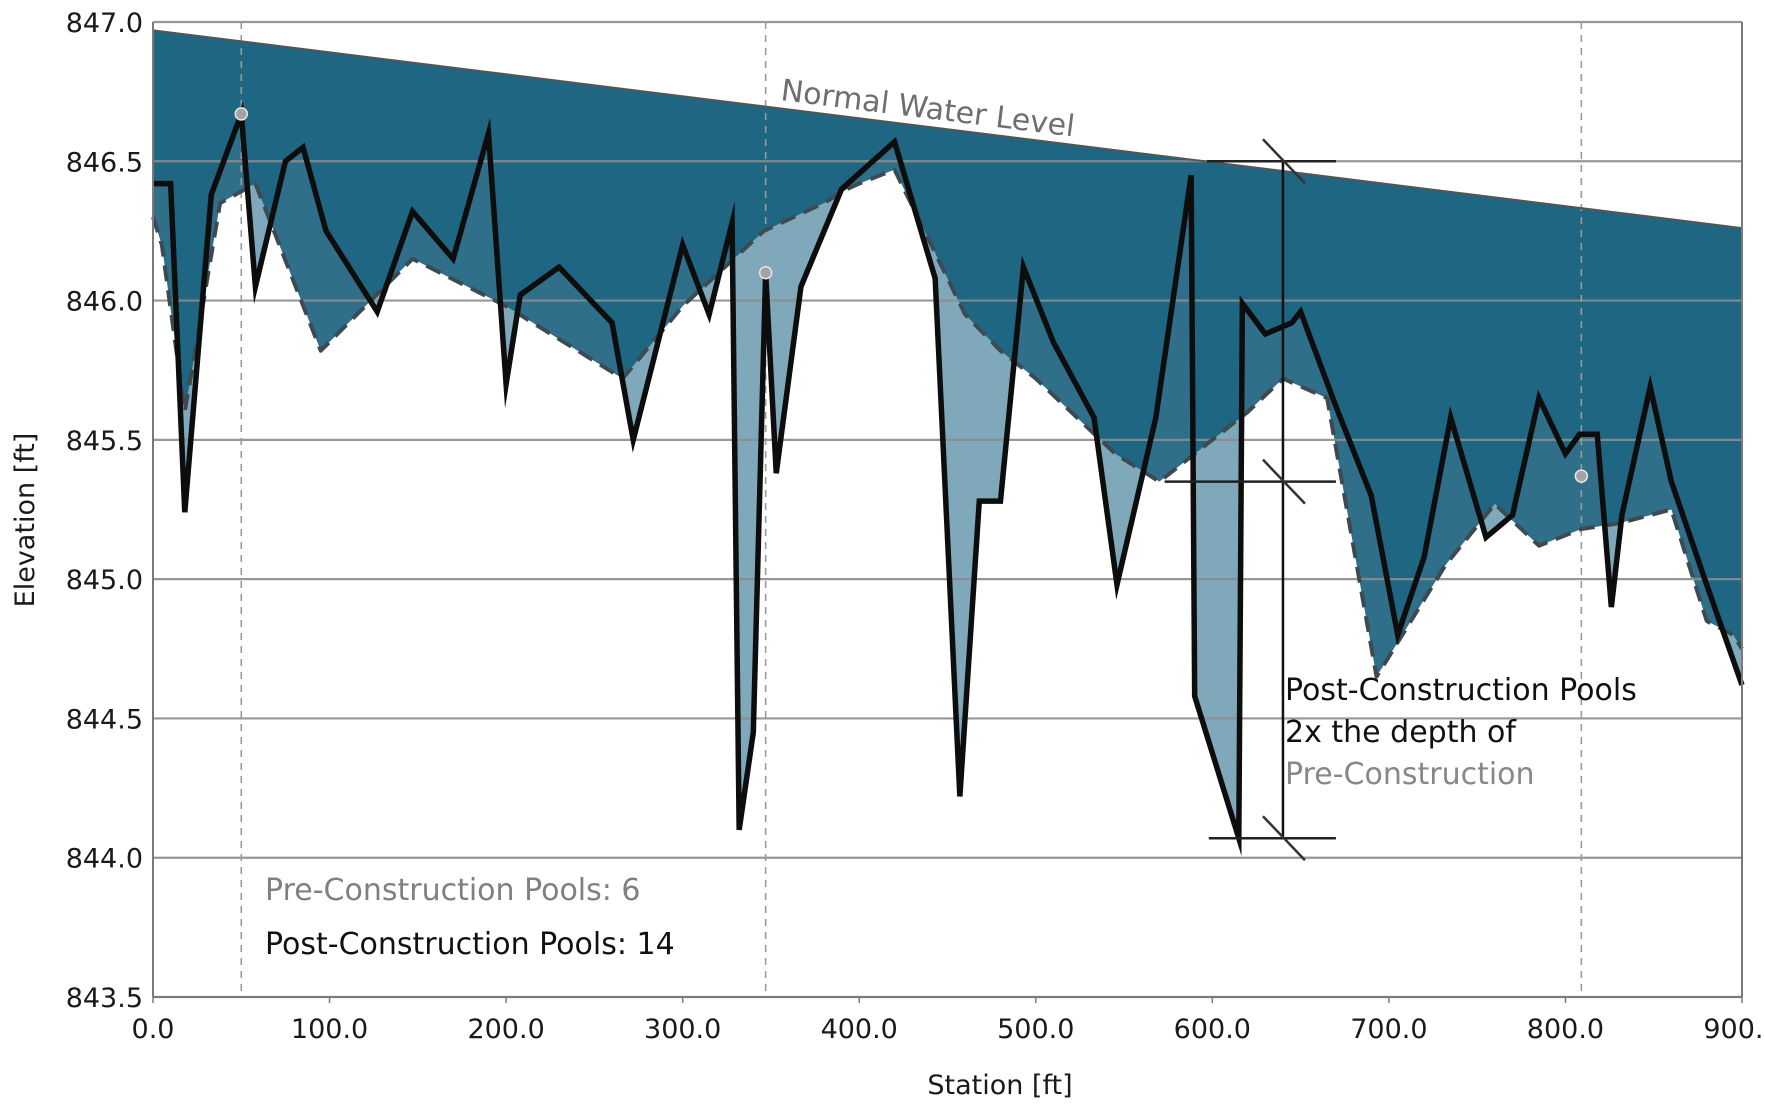 The image size is (1765, 1104). I want to click on x-tick-label: 300.0, so click(682, 1029).